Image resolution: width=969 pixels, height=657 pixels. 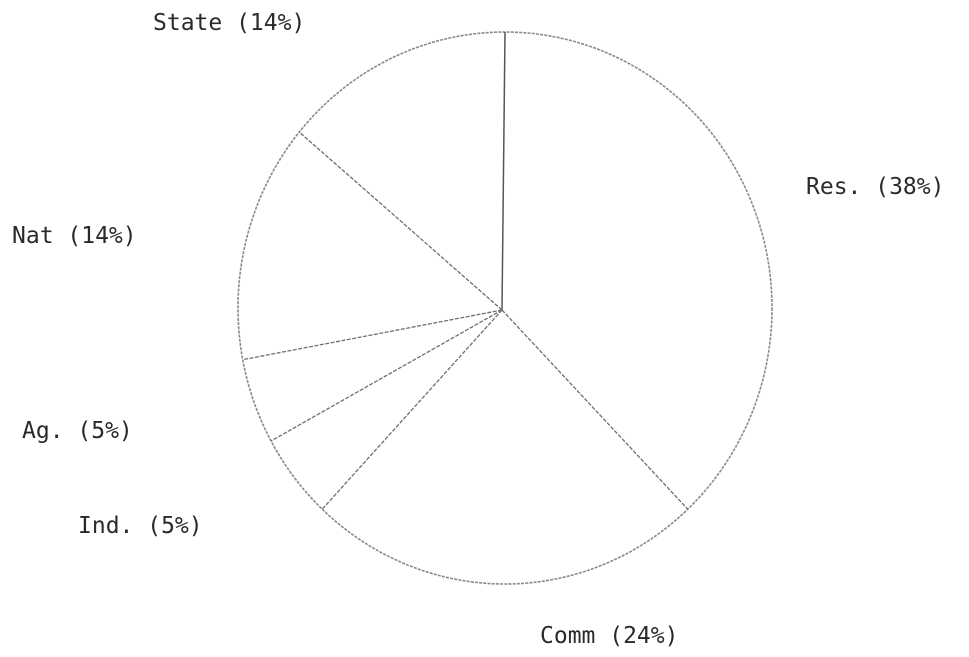 I want to click on slice-label-nat: Nat (14%), so click(x=74, y=236).